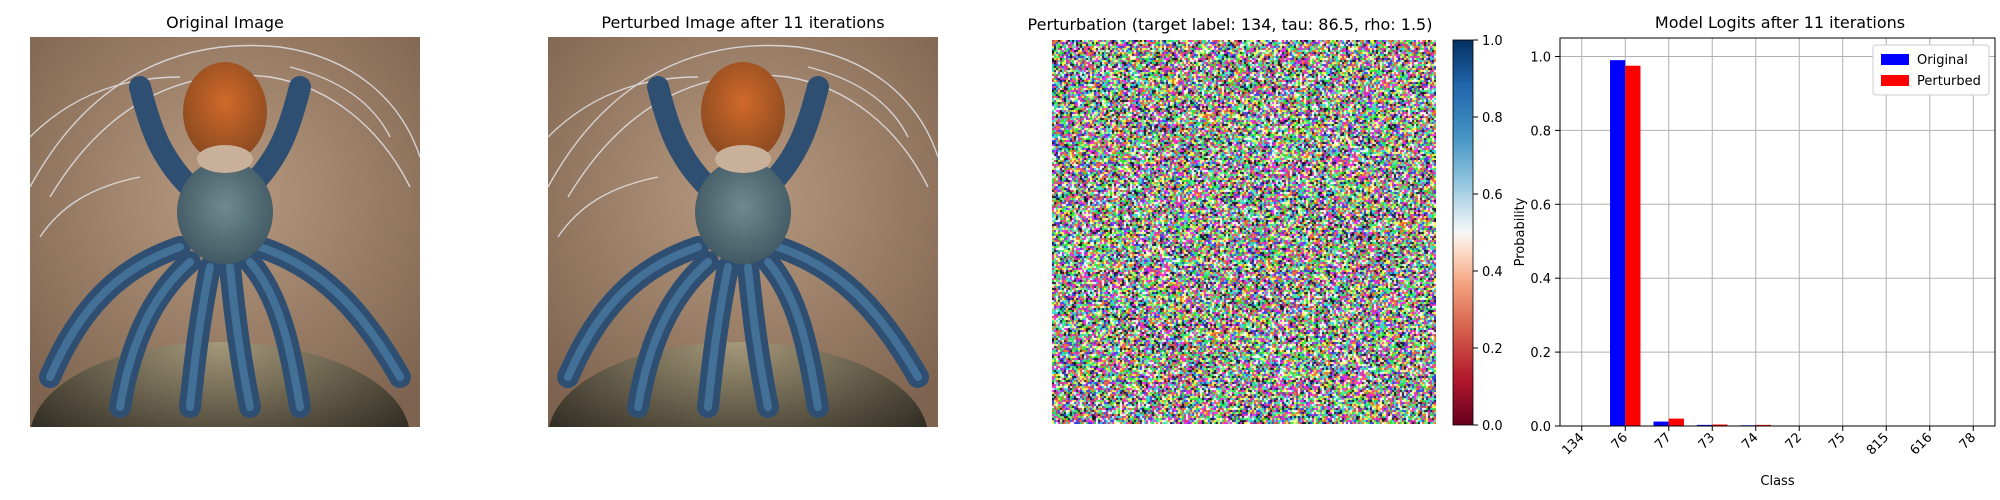  I want to click on colorbar-tick-label: 0.2, so click(1492, 349).